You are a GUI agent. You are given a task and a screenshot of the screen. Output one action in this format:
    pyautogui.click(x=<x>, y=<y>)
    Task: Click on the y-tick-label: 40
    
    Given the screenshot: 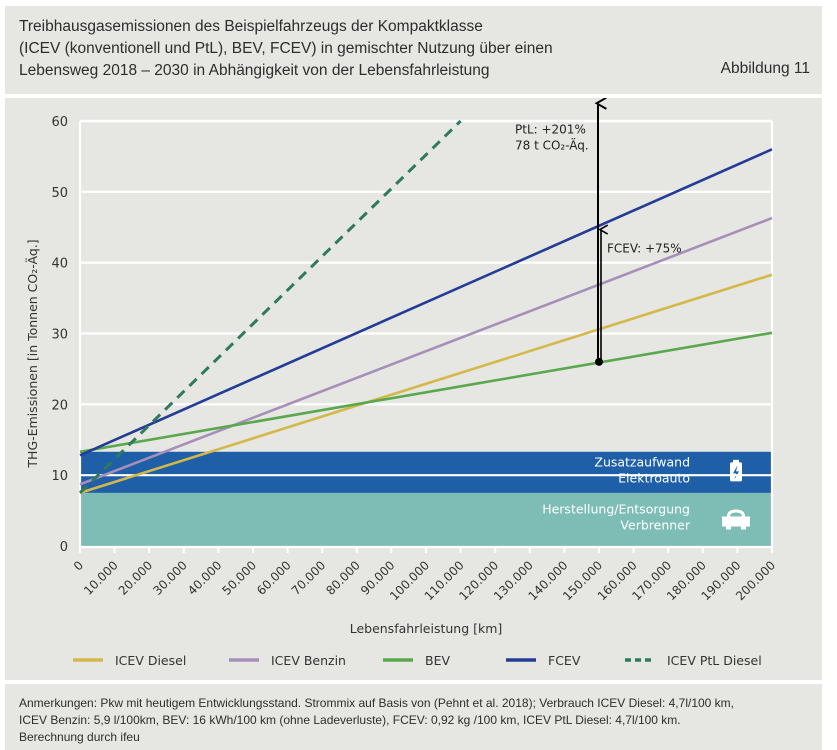 What is the action you would take?
    pyautogui.click(x=59, y=264)
    